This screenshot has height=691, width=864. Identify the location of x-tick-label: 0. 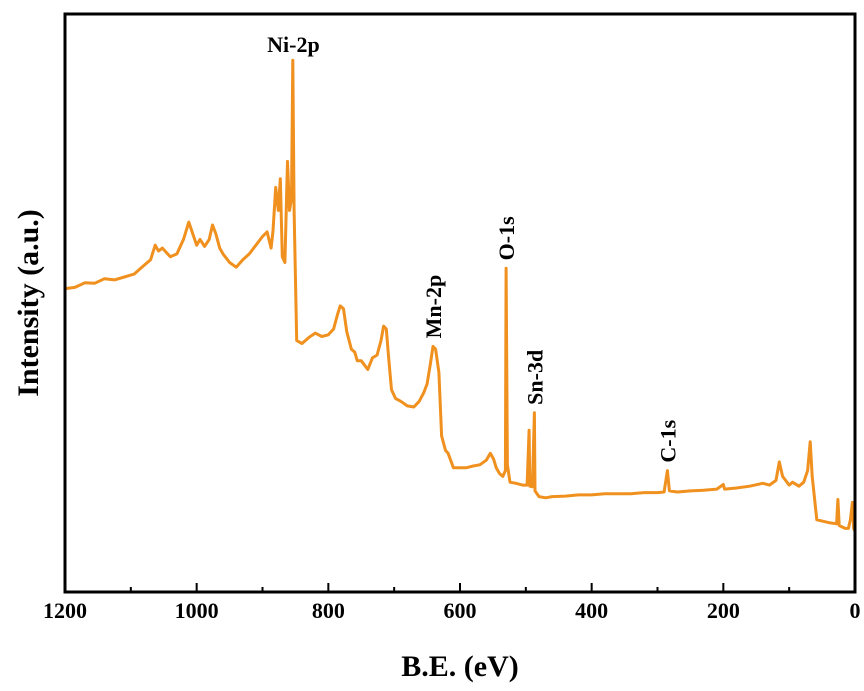
(855, 610).